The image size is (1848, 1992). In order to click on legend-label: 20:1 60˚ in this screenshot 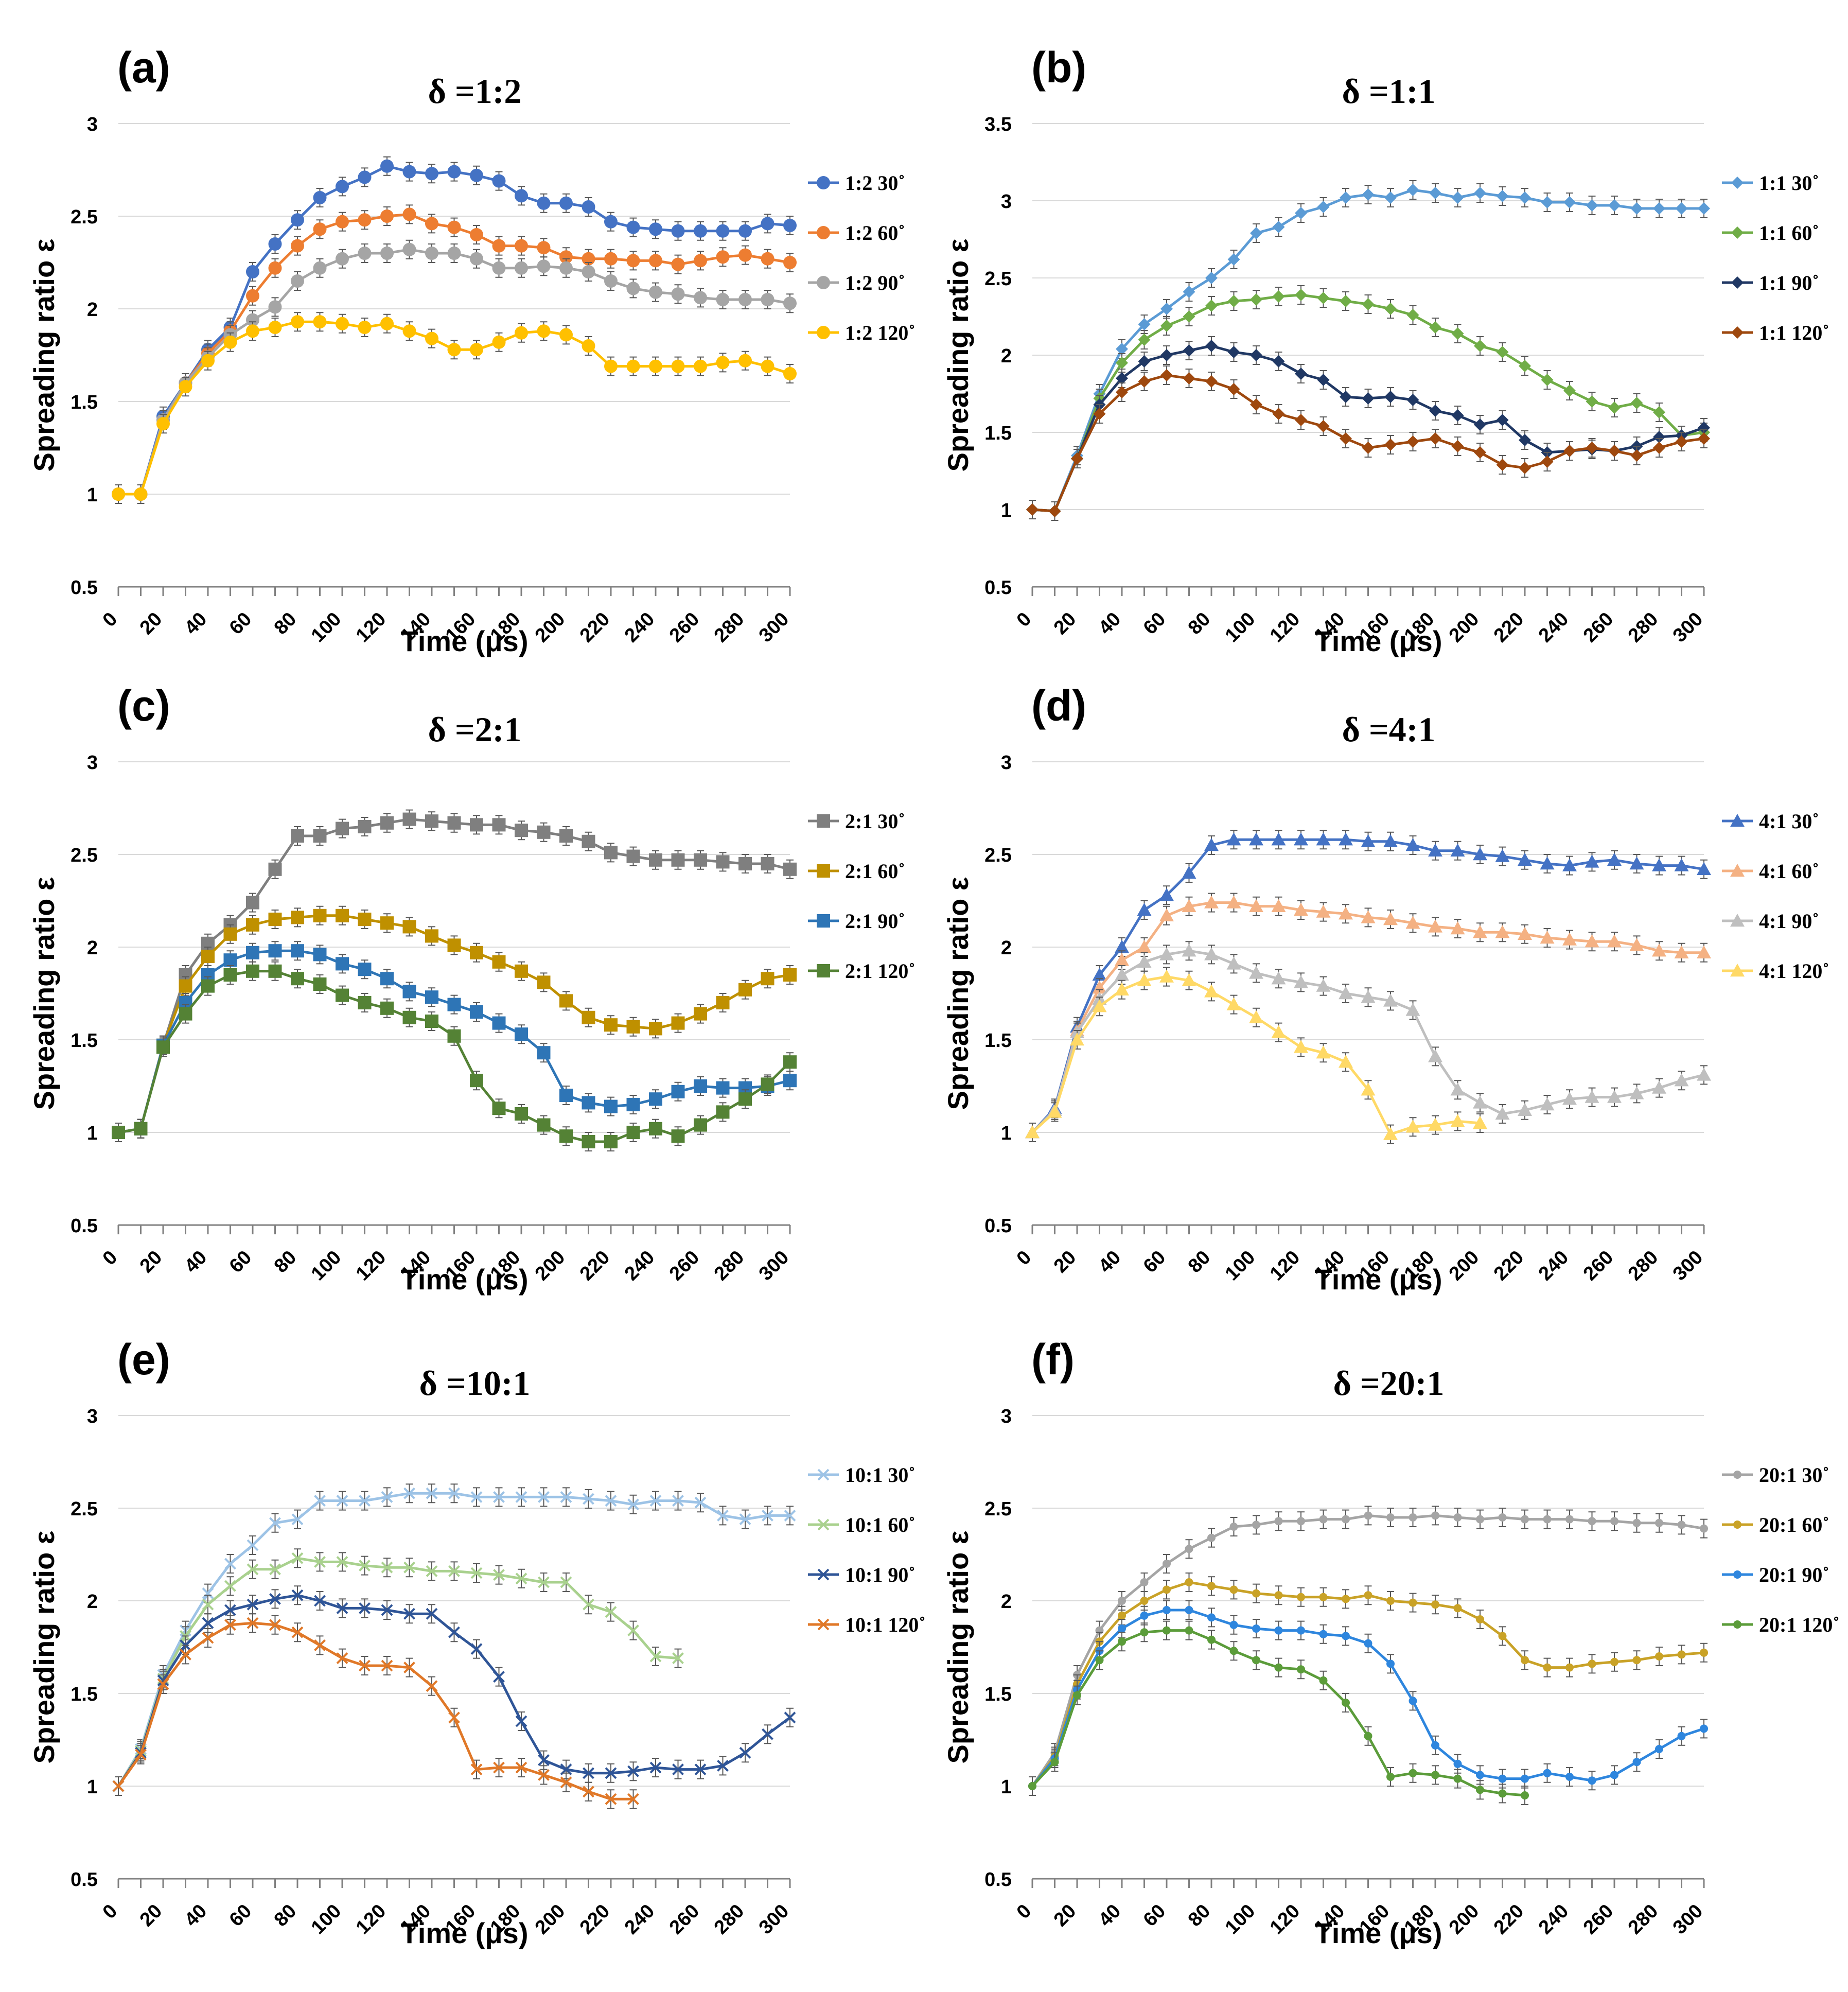, I will do `click(1794, 1525)`.